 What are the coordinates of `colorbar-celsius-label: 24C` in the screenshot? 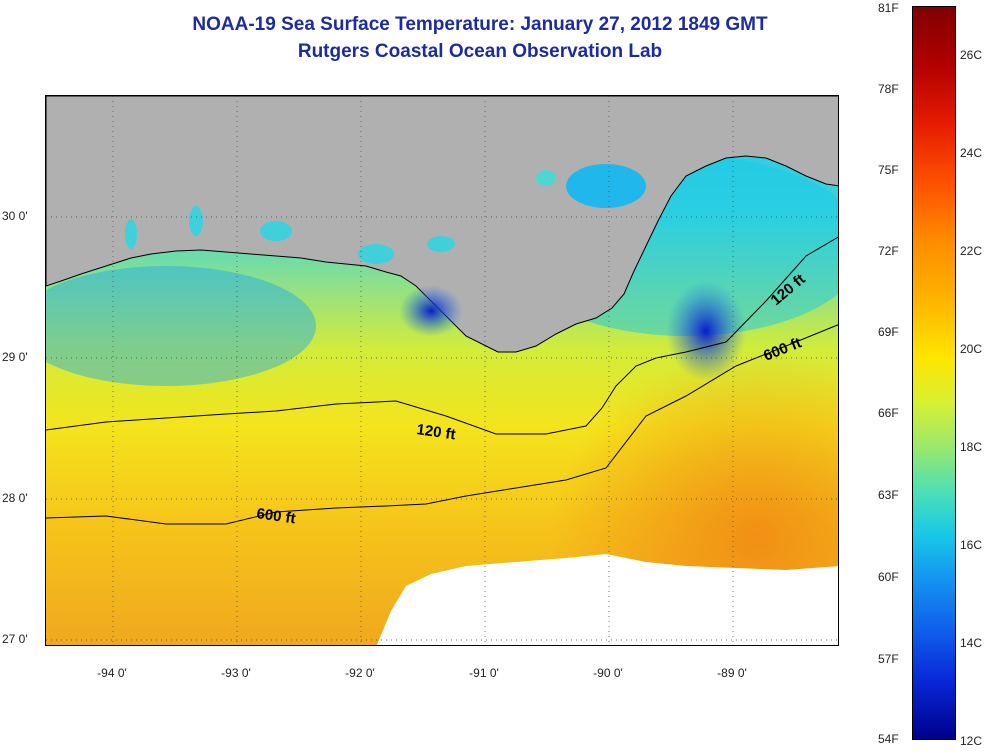 It's located at (971, 153).